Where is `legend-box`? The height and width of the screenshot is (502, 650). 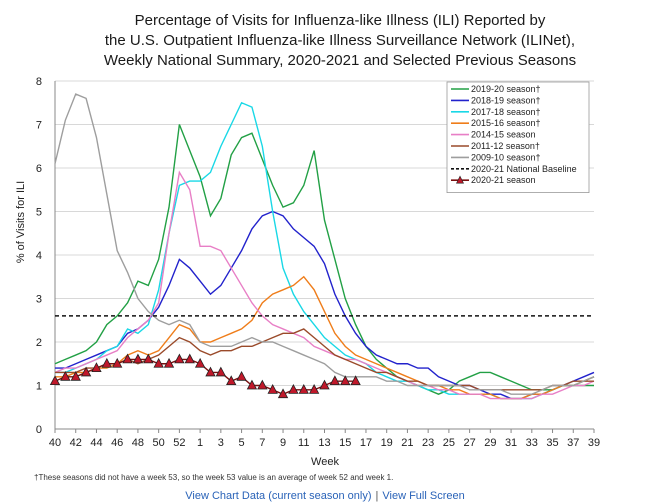
legend-box is located at coordinates (518, 137).